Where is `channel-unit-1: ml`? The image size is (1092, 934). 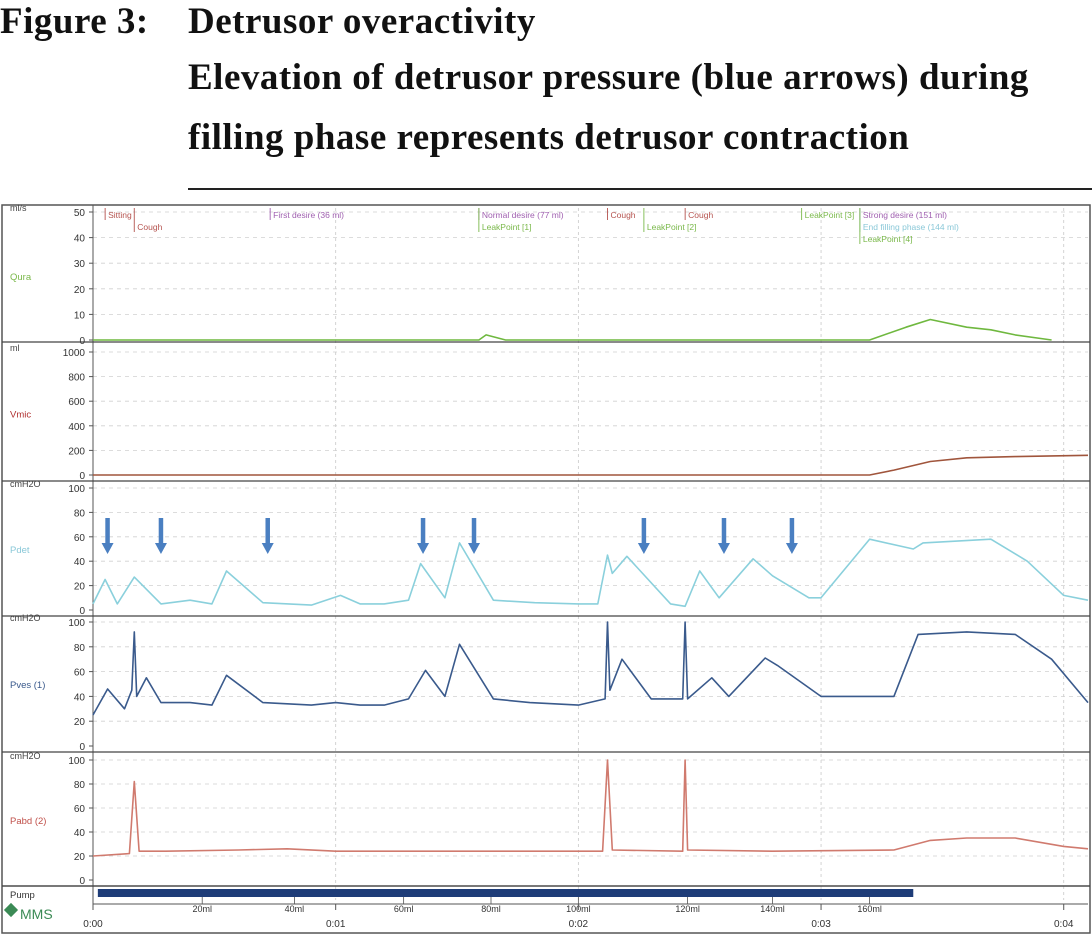 channel-unit-1: ml is located at coordinates (15, 348).